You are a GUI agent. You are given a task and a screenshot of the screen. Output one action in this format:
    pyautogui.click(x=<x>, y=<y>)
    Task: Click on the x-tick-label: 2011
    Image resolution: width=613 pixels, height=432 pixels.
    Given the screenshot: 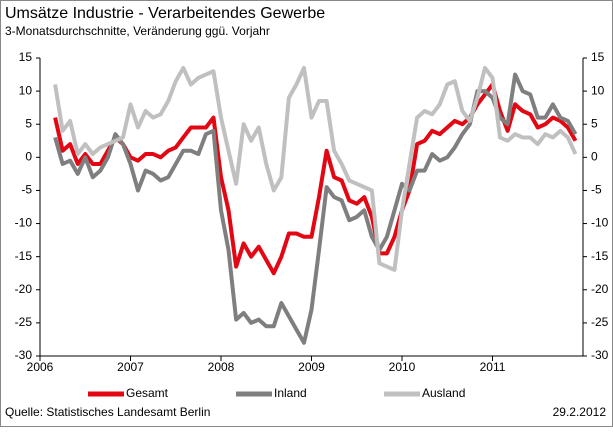 What is the action you would take?
    pyautogui.click(x=493, y=367)
    